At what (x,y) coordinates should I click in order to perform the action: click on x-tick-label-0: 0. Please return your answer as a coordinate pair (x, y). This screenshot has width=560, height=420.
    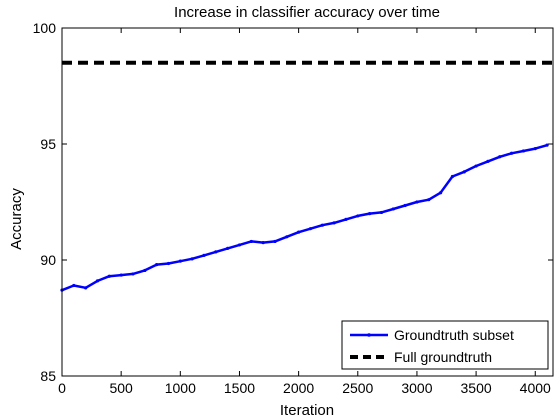
    Looking at the image, I should click on (62, 388).